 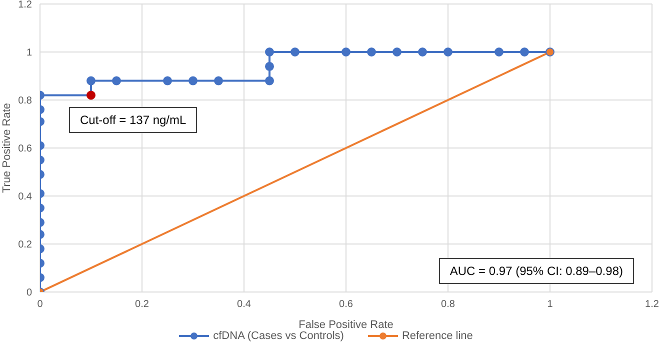 What do you see at coordinates (25, 197) in the screenshot?
I see `y-tick-label: 0.4` at bounding box center [25, 197].